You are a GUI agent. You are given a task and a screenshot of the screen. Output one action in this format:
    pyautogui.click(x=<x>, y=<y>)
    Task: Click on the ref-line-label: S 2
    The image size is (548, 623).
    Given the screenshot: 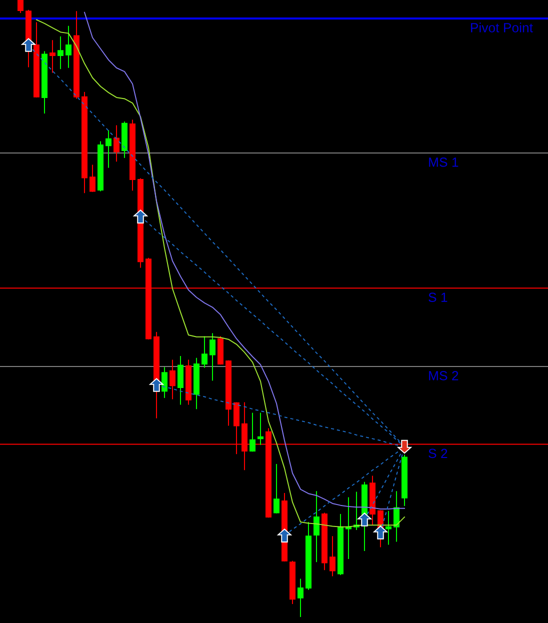 What is the action you would take?
    pyautogui.click(x=438, y=453)
    